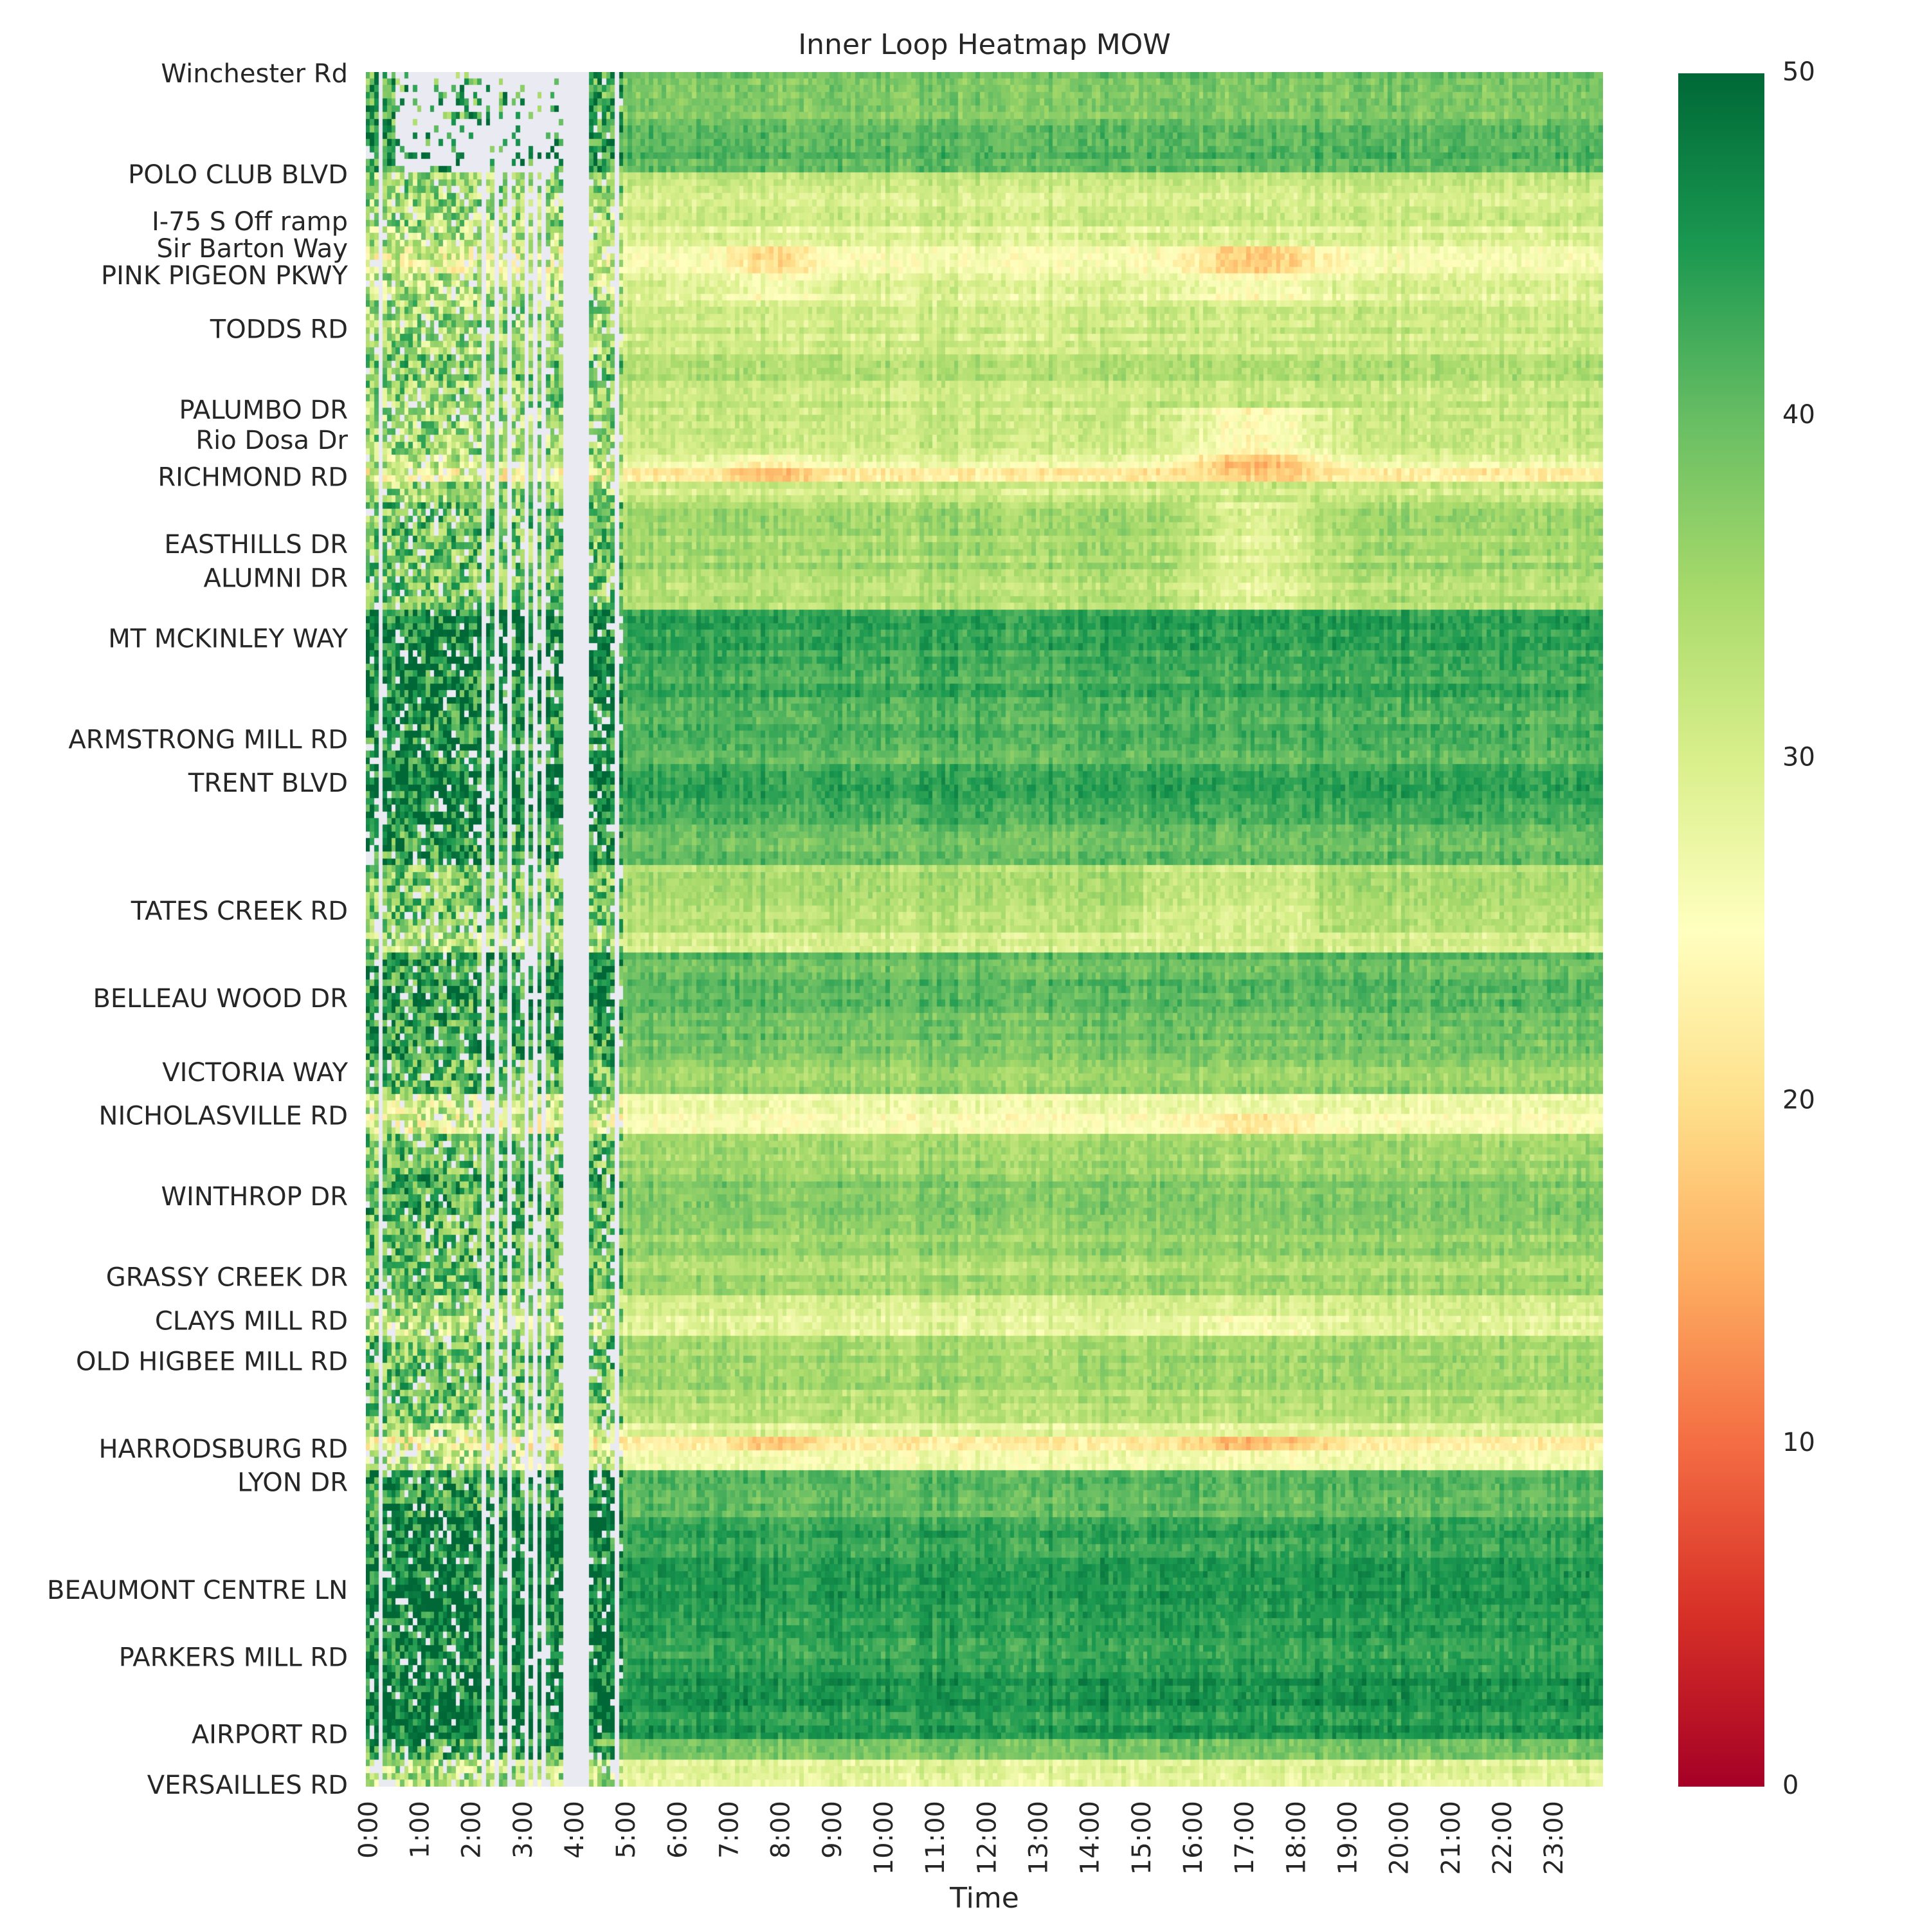 This screenshot has height=1932, width=1929. I want to click on y-tick-label: PALUMBO DR, so click(263, 411).